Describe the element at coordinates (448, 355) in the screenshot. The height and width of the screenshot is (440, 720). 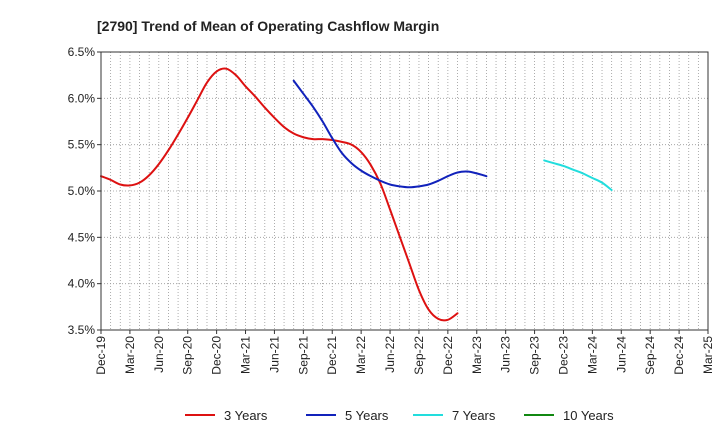
I see `x-tick-label: Dec-22` at that location.